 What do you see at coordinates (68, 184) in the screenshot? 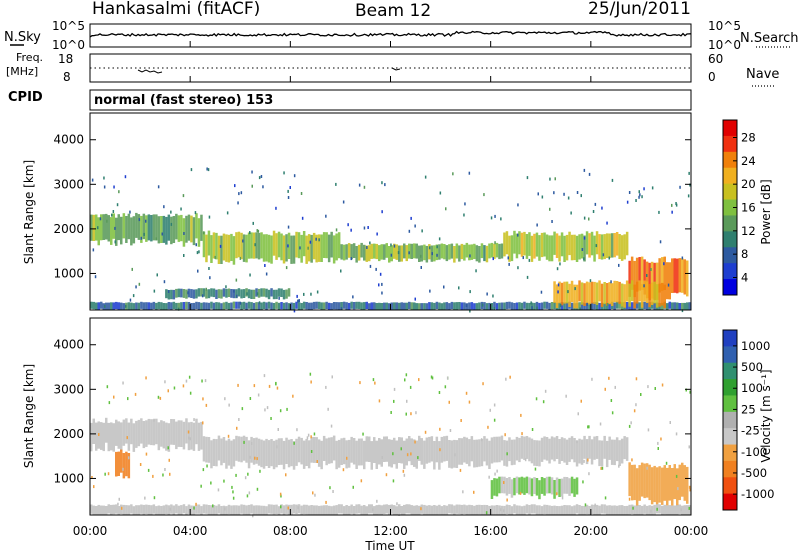
I see `power-ytick-label: 3000` at bounding box center [68, 184].